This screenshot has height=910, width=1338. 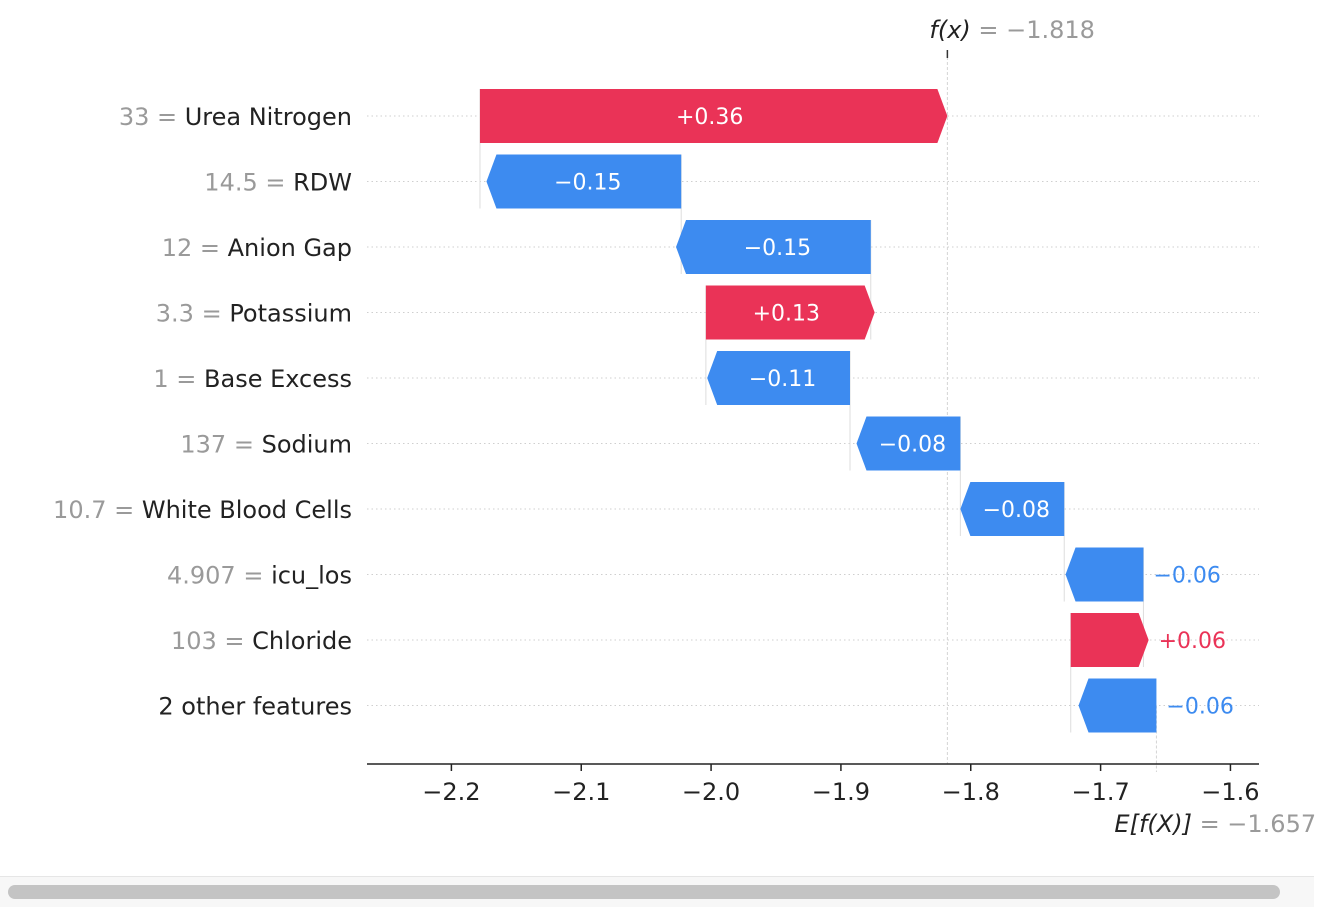 What do you see at coordinates (971, 792) in the screenshot?
I see `x-tick-label: −1.8` at bounding box center [971, 792].